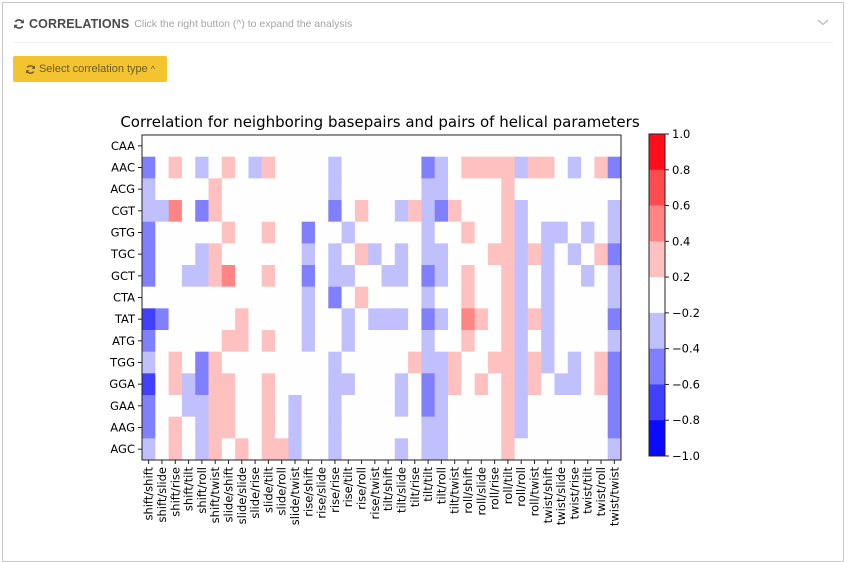 The width and height of the screenshot is (848, 562). What do you see at coordinates (122, 449) in the screenshot?
I see `y-tick-label: AGC` at bounding box center [122, 449].